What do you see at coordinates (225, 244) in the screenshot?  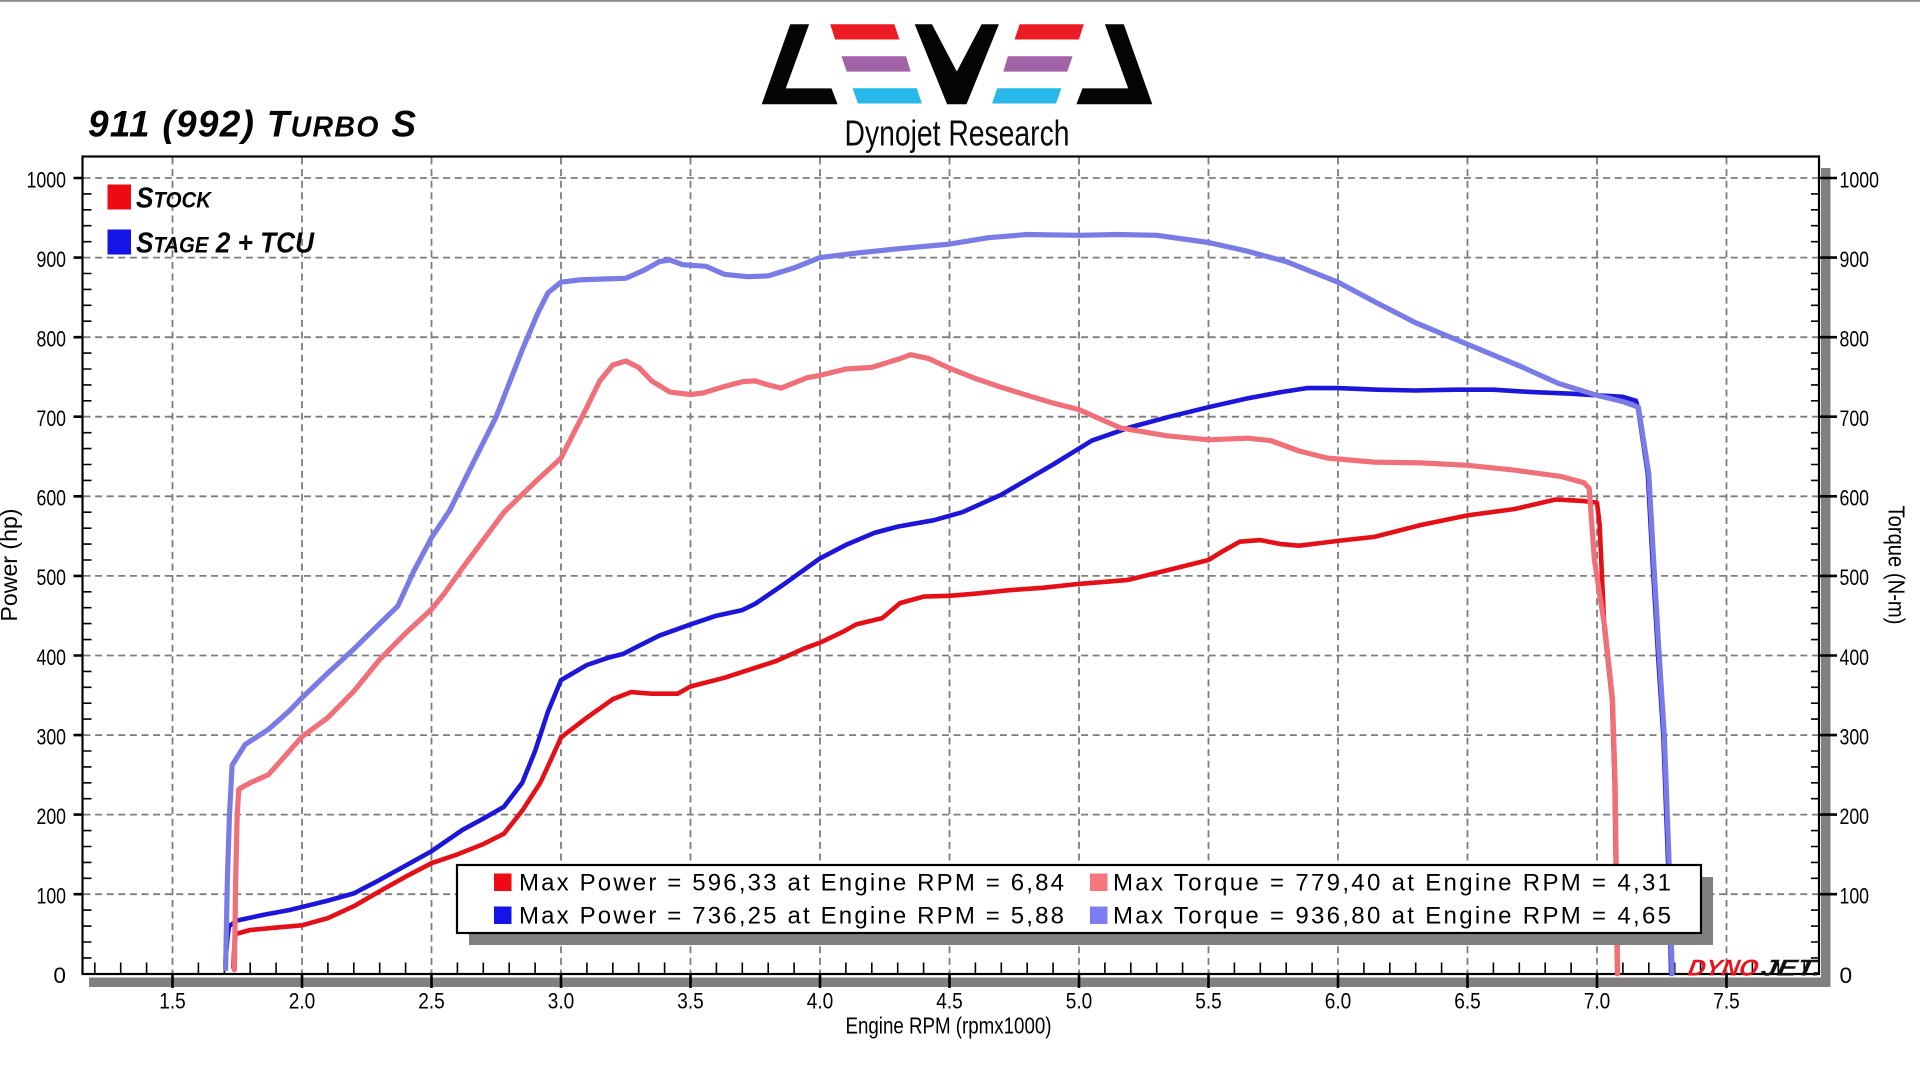 I see `svg-text: STAGE 2 + TCU` at bounding box center [225, 244].